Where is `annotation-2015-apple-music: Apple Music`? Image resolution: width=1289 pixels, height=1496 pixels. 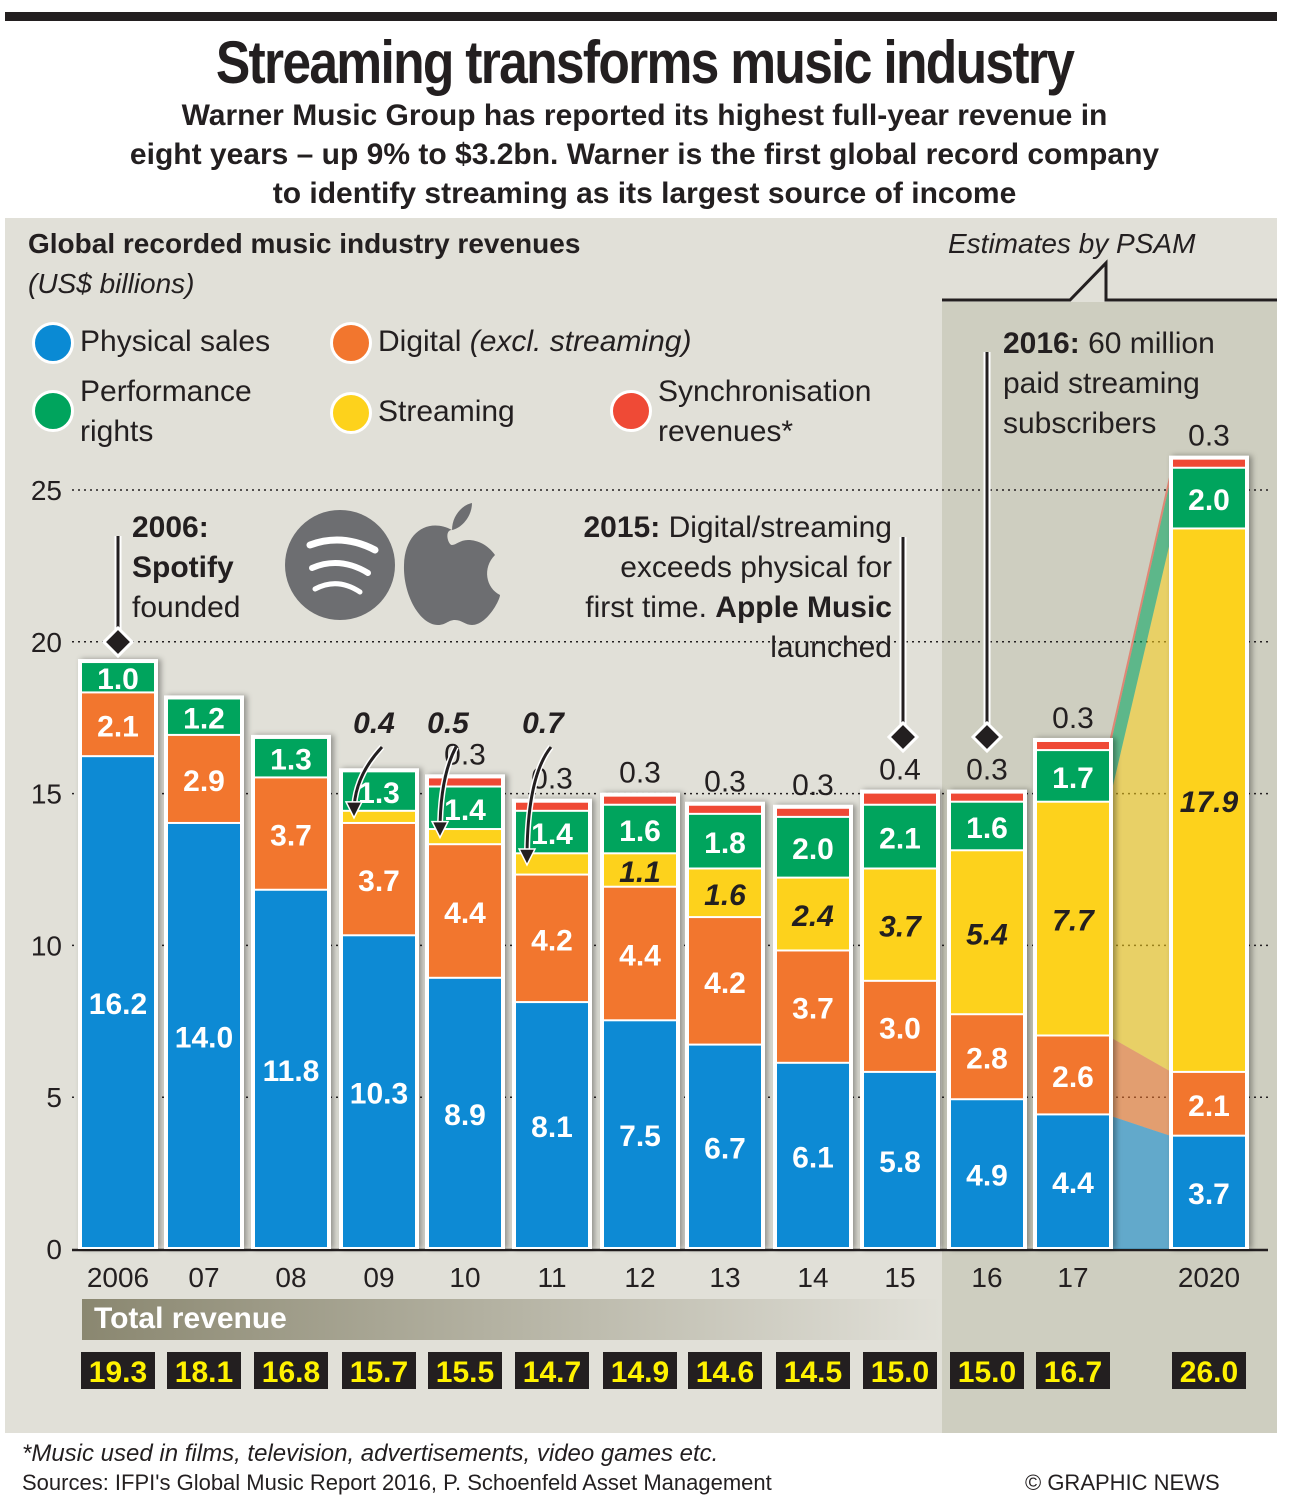 annotation-2015-apple-music: Apple Music is located at coordinates (803, 607).